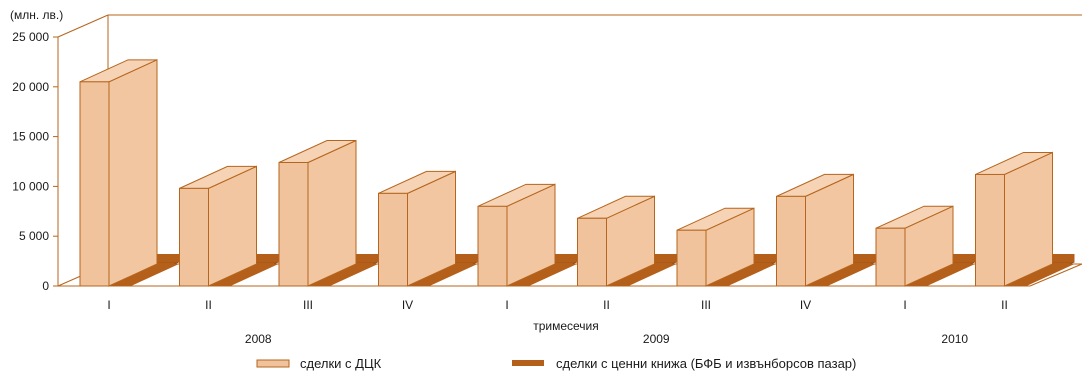 Image resolution: width=1092 pixels, height=376 pixels. I want to click on y-tick-label: 10 000, so click(30, 186).